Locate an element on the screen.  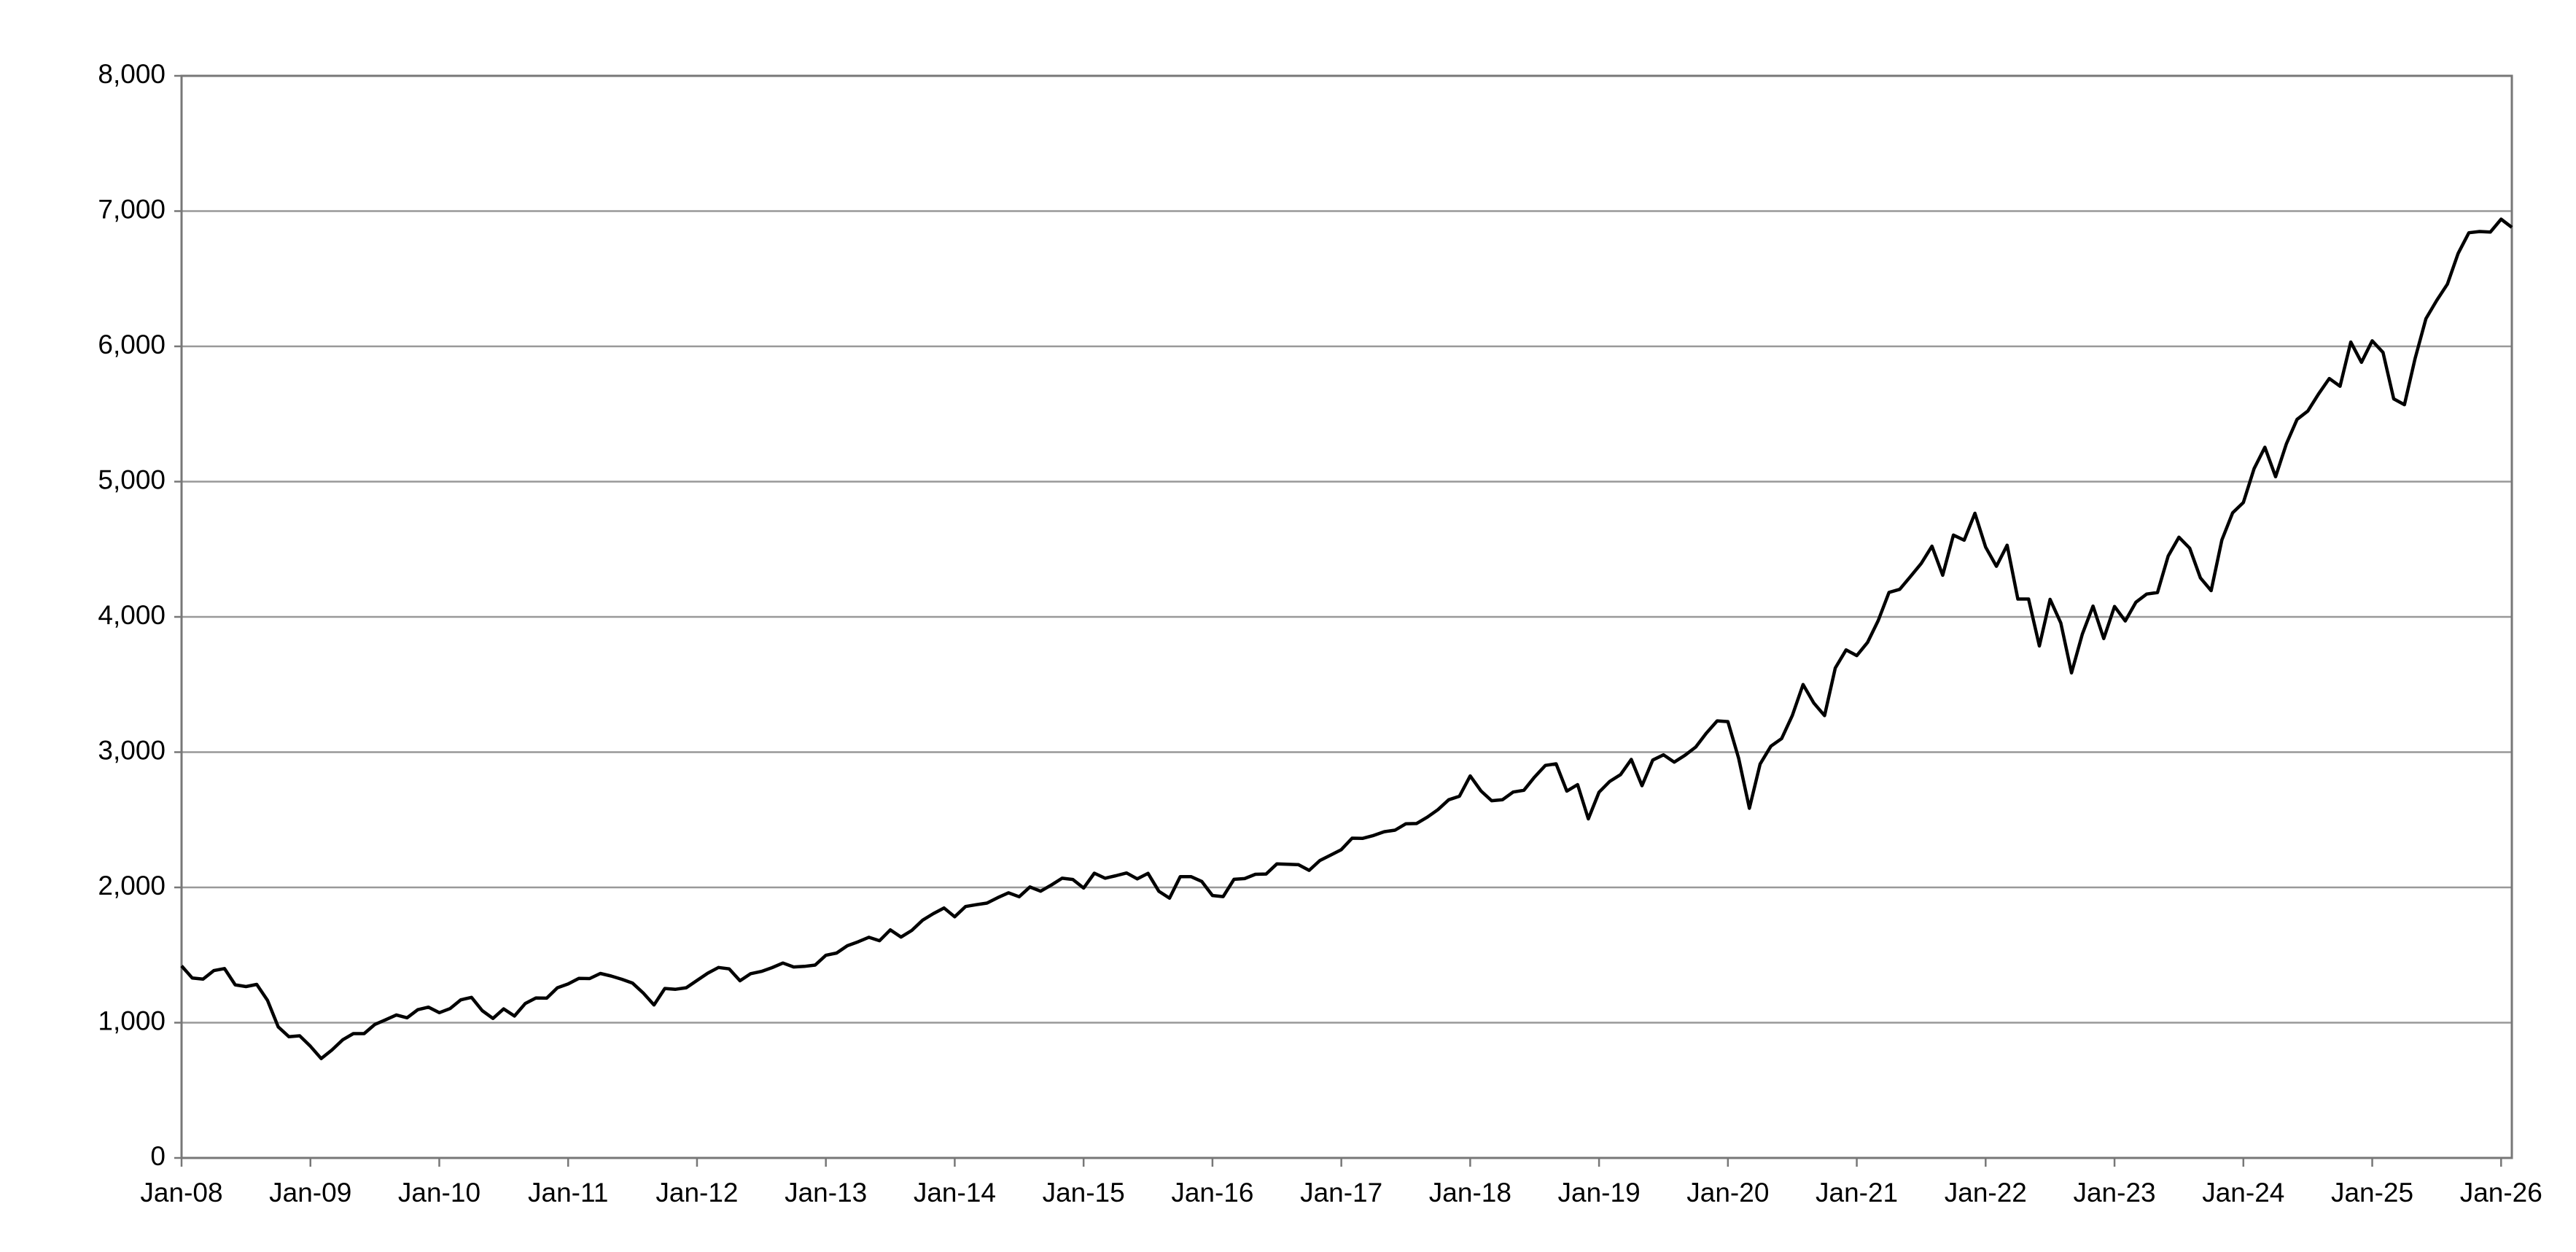
y-tick-label: 4,000 is located at coordinates (132, 615).